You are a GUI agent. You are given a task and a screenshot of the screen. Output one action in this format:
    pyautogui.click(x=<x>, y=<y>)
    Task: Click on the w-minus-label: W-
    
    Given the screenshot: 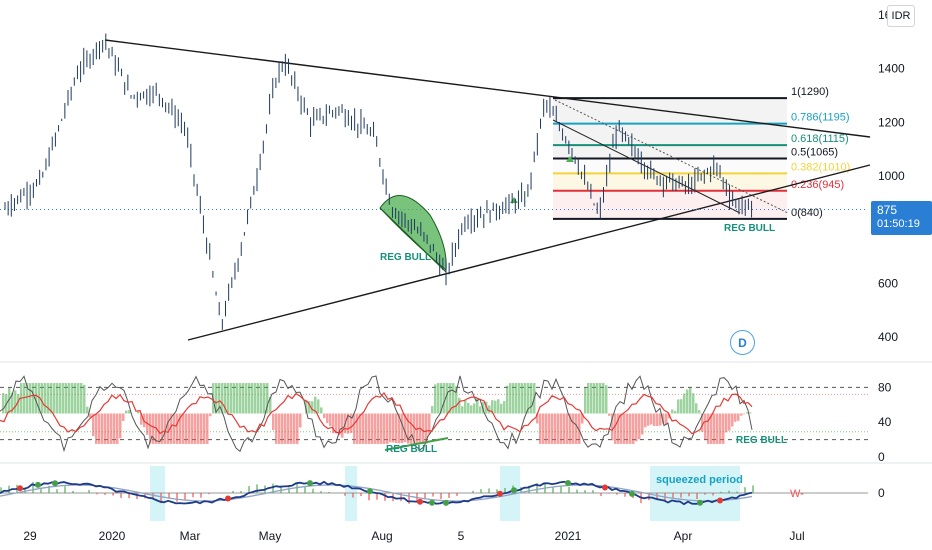 What is the action you would take?
    pyautogui.click(x=797, y=494)
    